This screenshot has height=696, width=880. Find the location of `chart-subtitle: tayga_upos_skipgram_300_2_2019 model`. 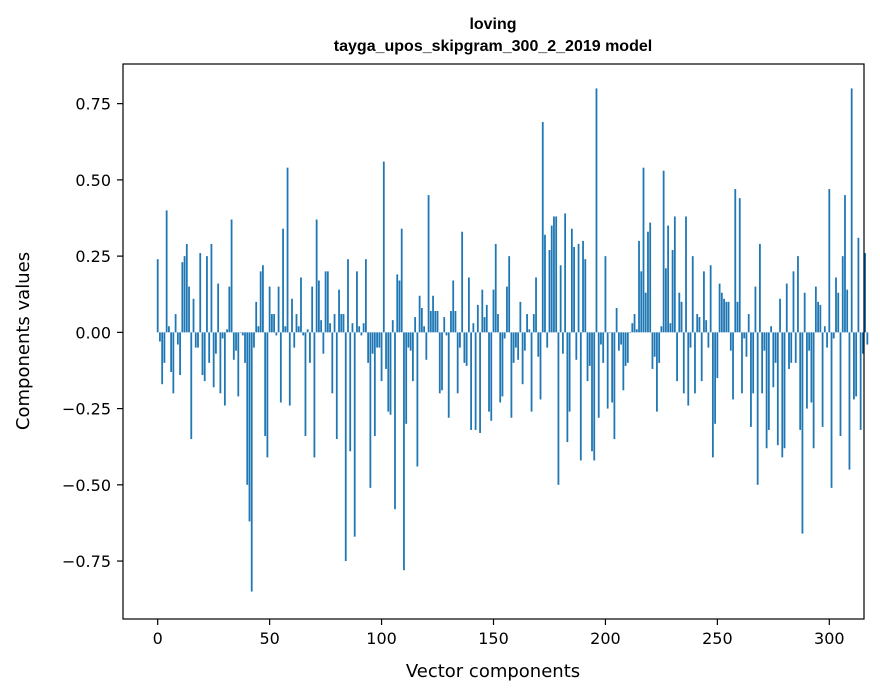

chart-subtitle: tayga_upos_skipgram_300_2_2019 model is located at coordinates (493, 46).